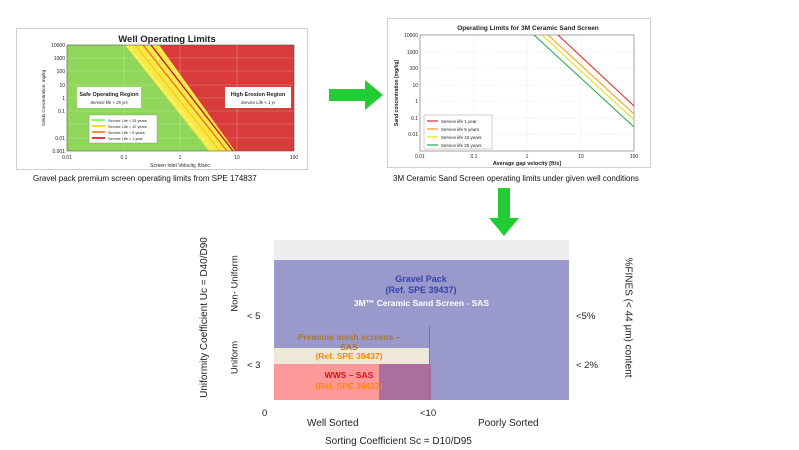  What do you see at coordinates (398, 441) in the screenshot?
I see `sorting-axis-label: Sorting Coefficient Sc = D10/D95` at bounding box center [398, 441].